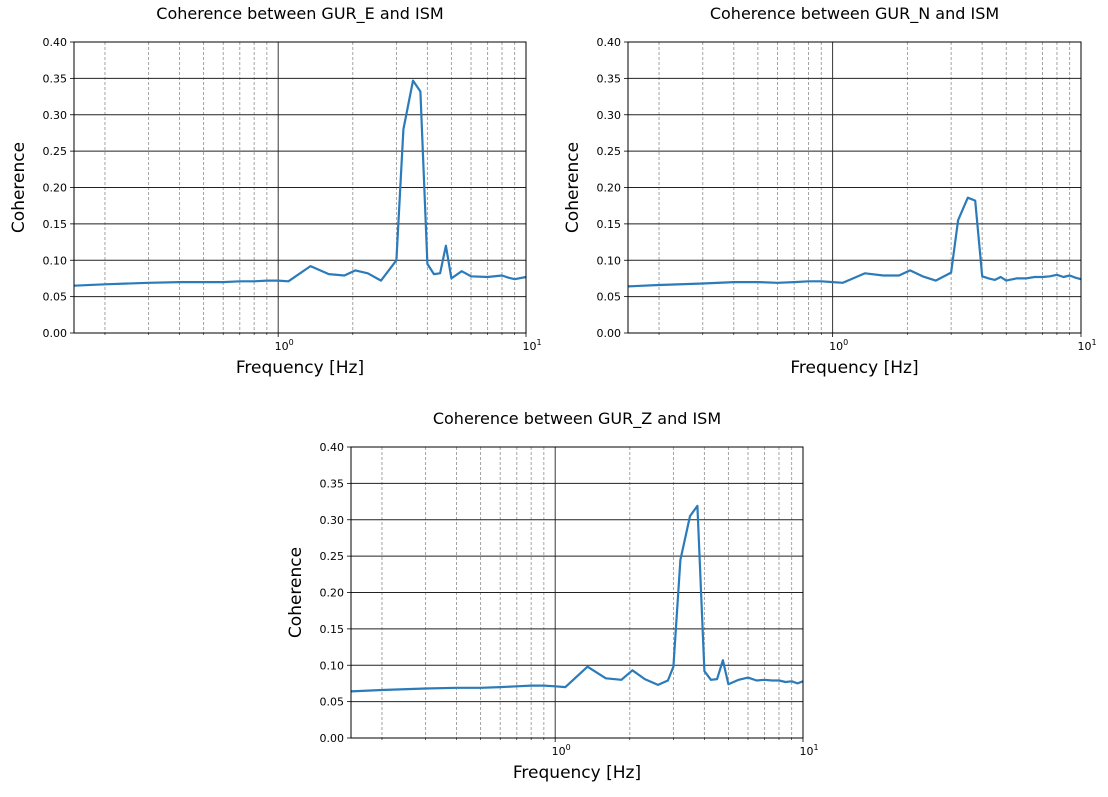 This screenshot has height=797, width=1108. I want to click on chart-title: Coherence between GUR_E and ISM, so click(299, 14).